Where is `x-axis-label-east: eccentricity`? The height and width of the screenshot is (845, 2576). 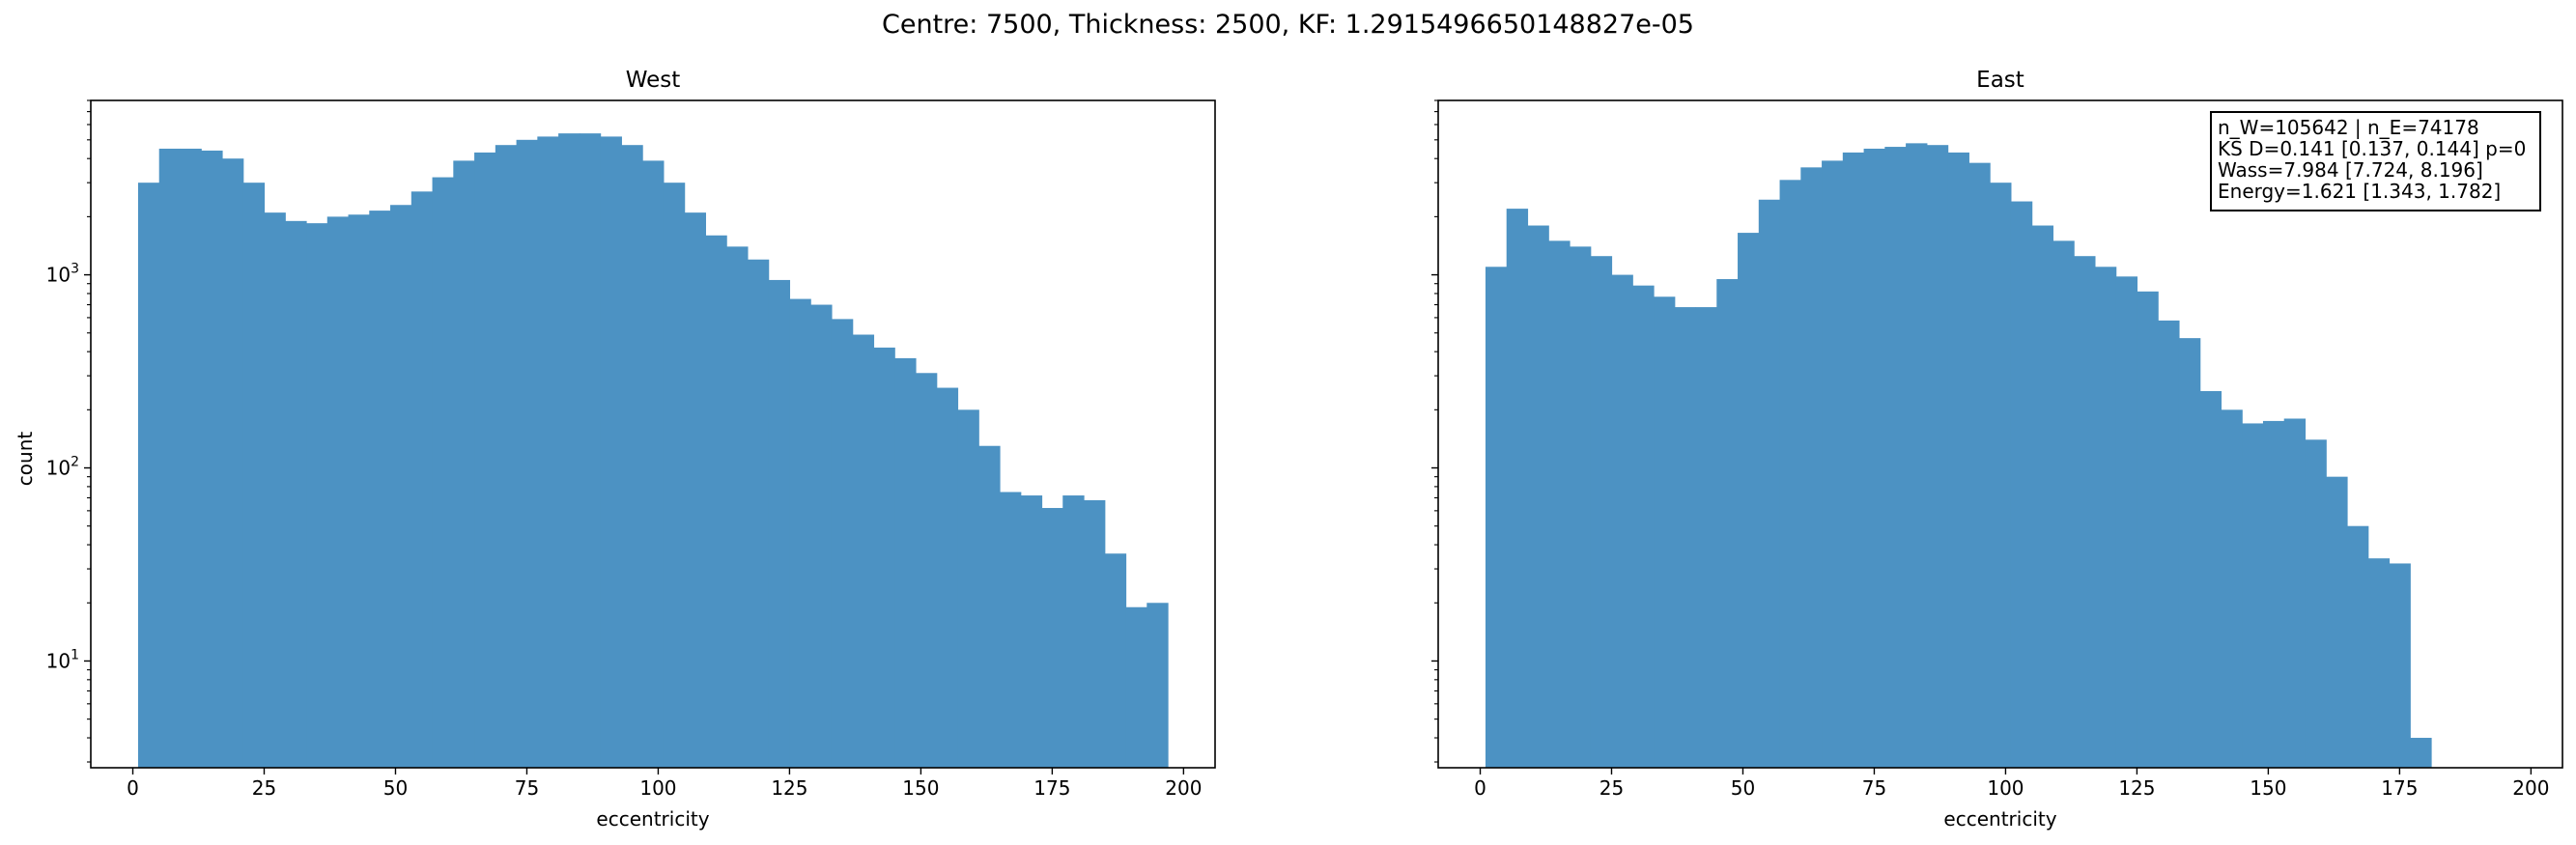 x-axis-label-east: eccentricity is located at coordinates (2000, 819).